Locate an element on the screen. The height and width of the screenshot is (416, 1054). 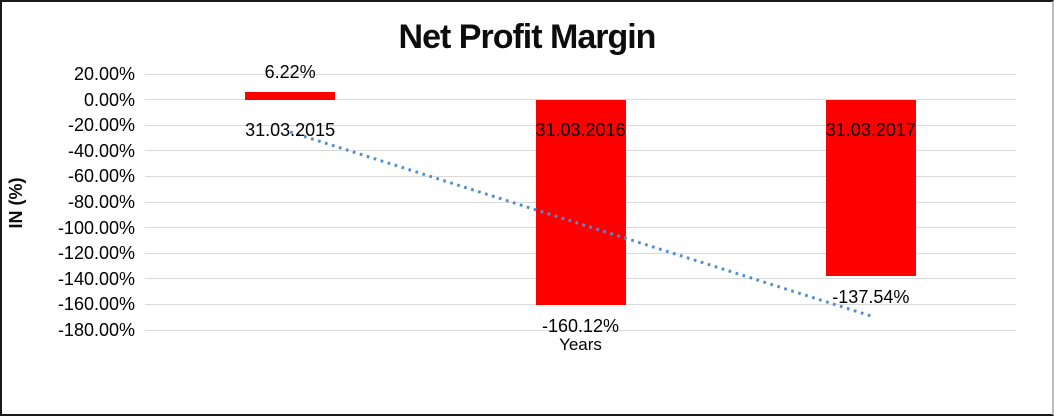
bar-31.03.2016 is located at coordinates (580, 202).